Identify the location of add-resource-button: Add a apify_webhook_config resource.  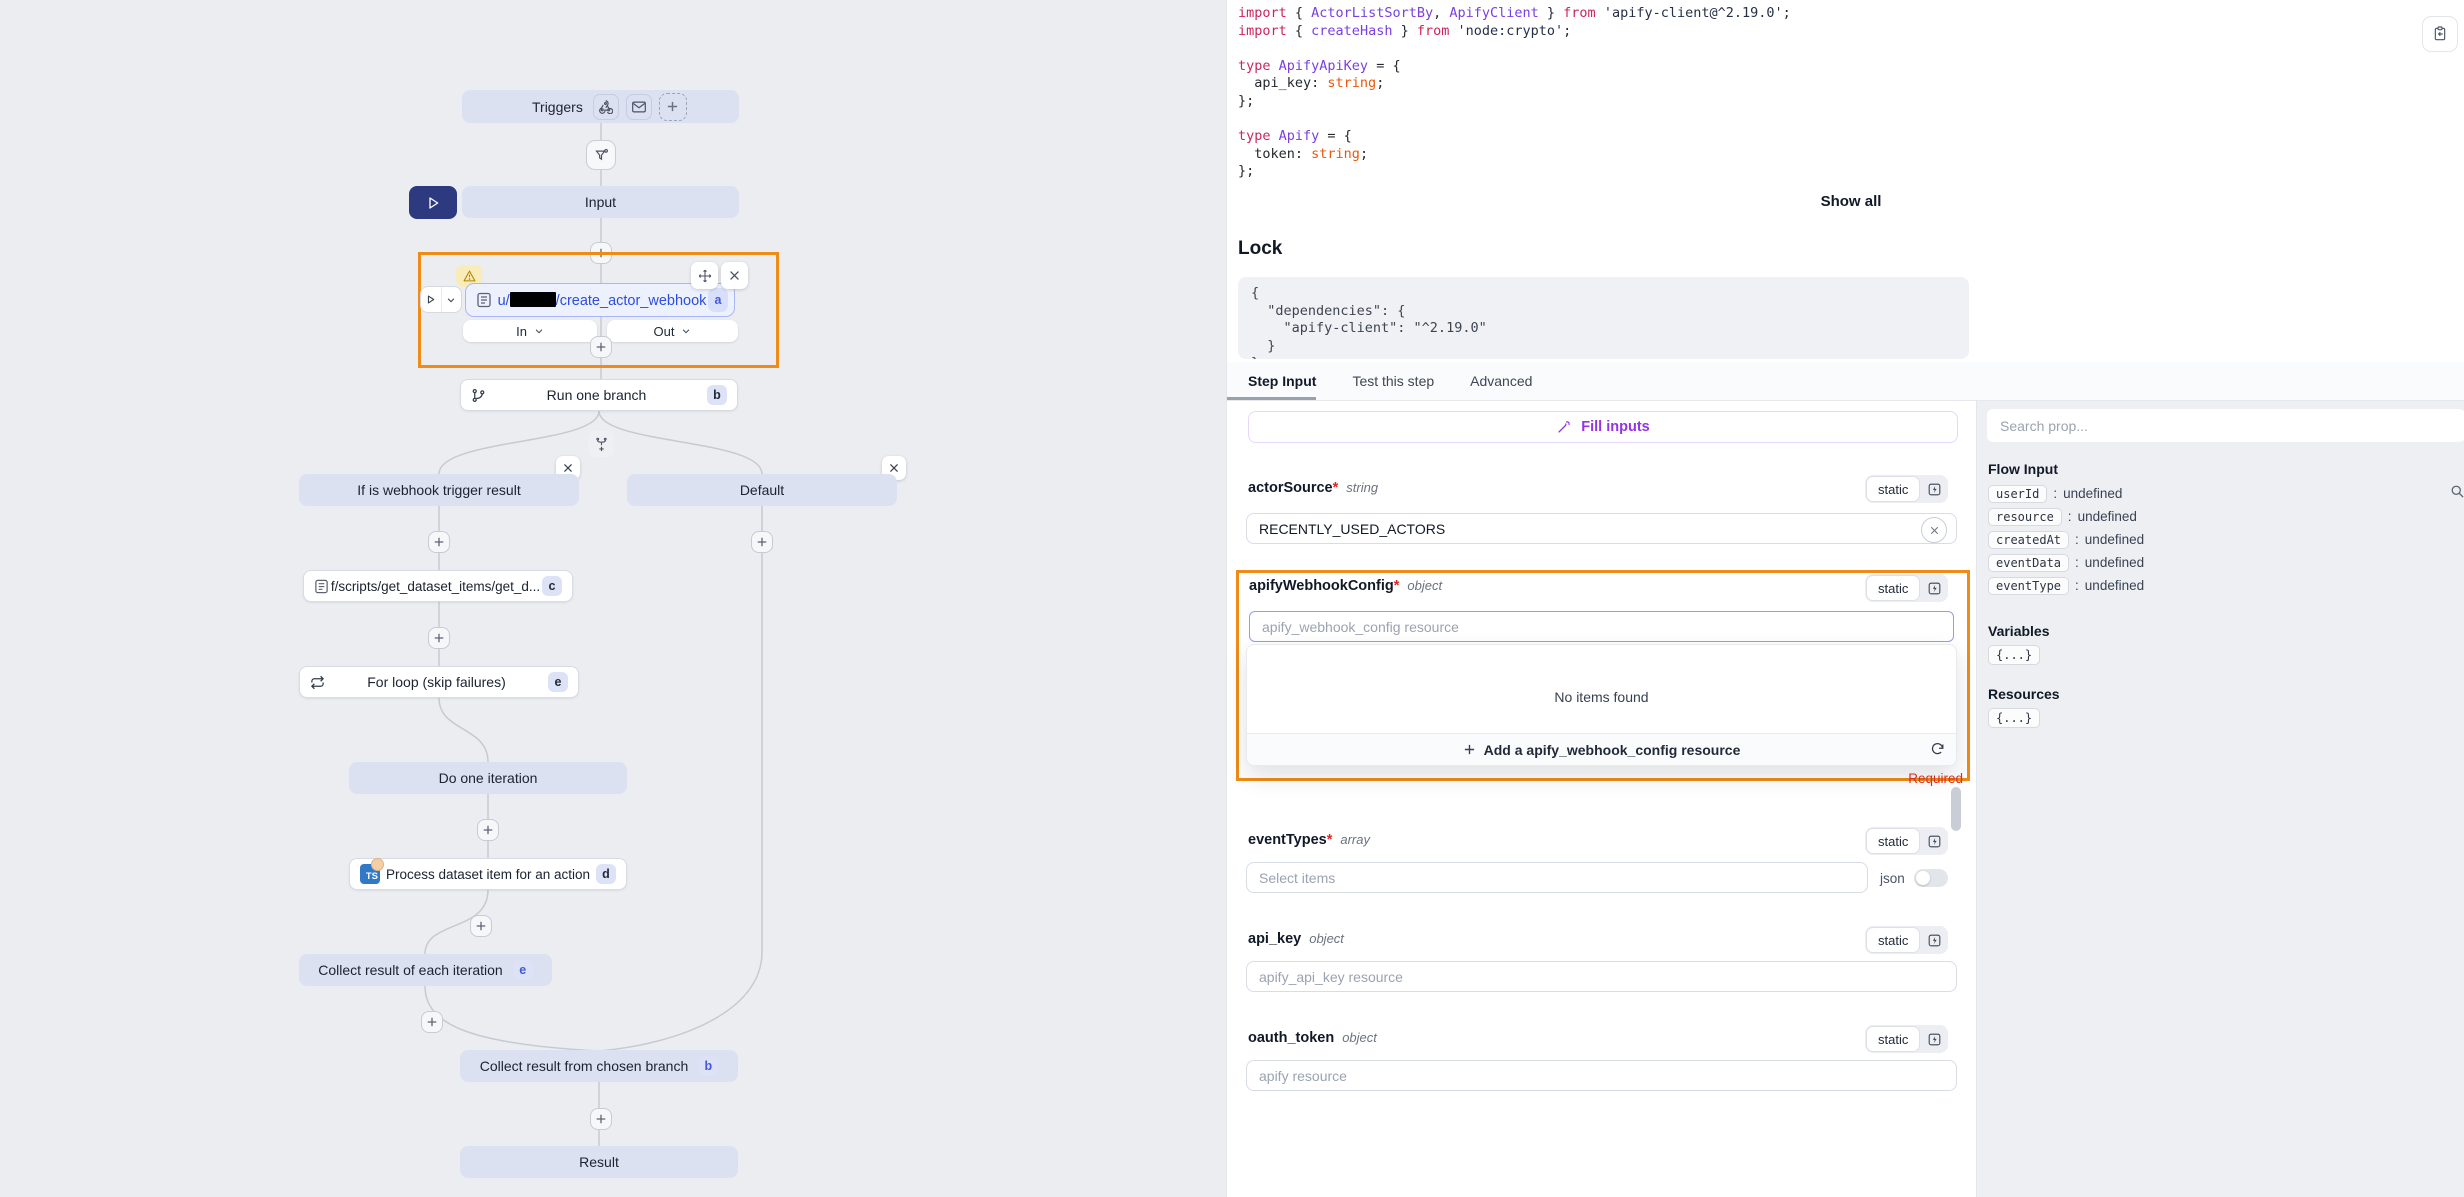
(1601, 749).